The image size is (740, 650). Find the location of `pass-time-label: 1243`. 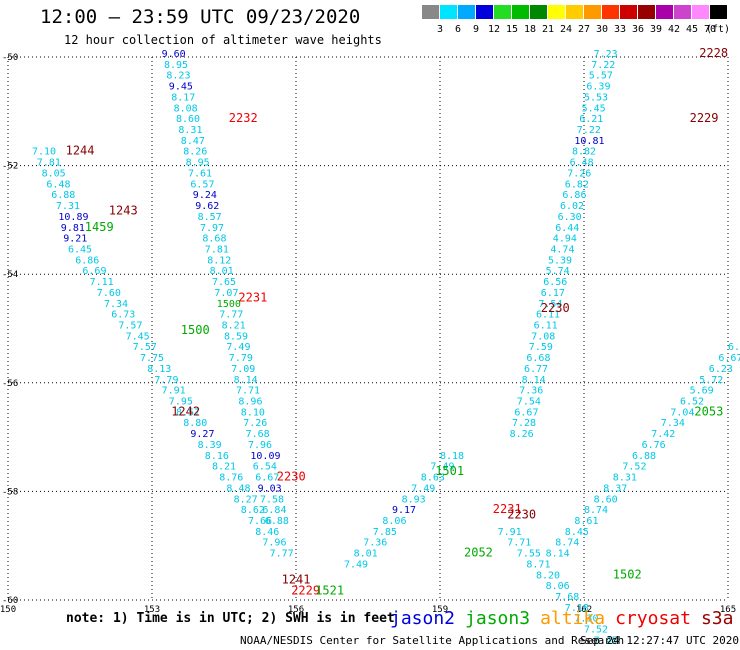

pass-time-label: 1243 is located at coordinates (123, 210).